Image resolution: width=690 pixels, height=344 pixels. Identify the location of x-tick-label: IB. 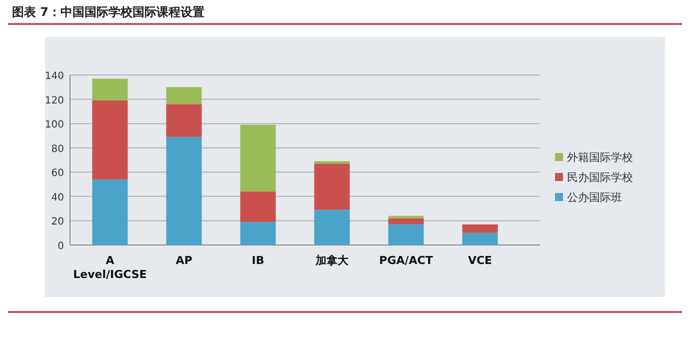
(258, 260).